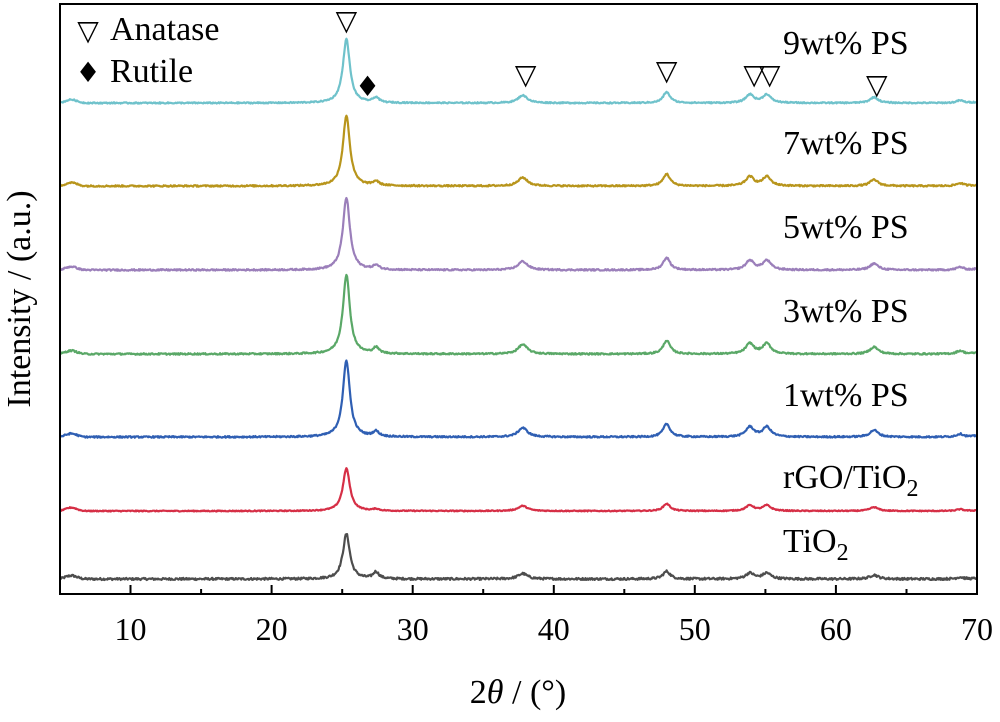 Image resolution: width=1000 pixels, height=722 pixels. I want to click on x-axis-title: 2θ / (°), so click(518, 692).